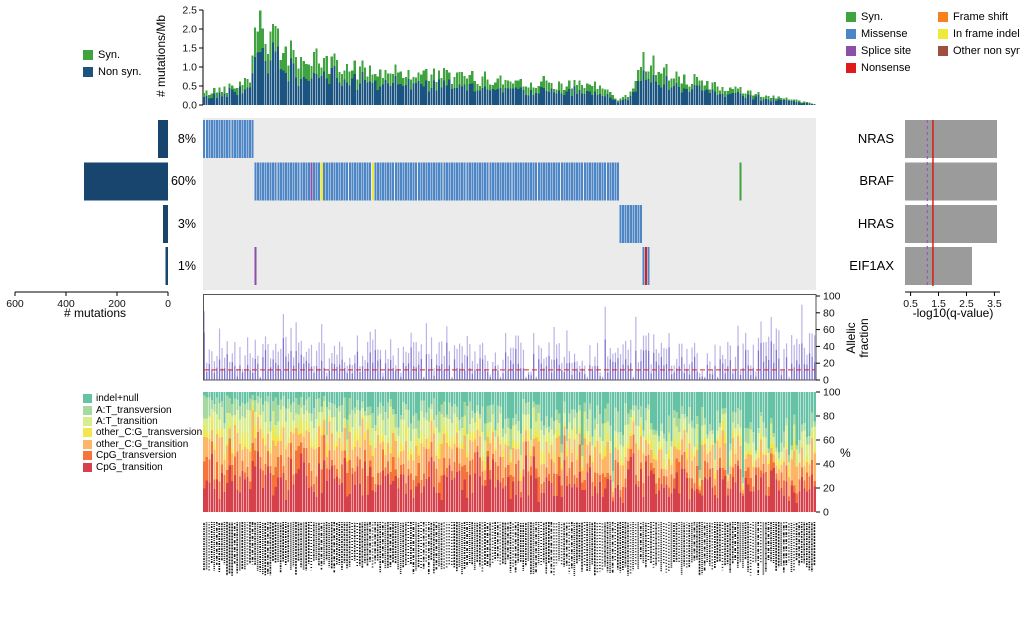  What do you see at coordinates (953, 313) in the screenshot?
I see `qvalue-axis-title: -log10(q-value)` at bounding box center [953, 313].